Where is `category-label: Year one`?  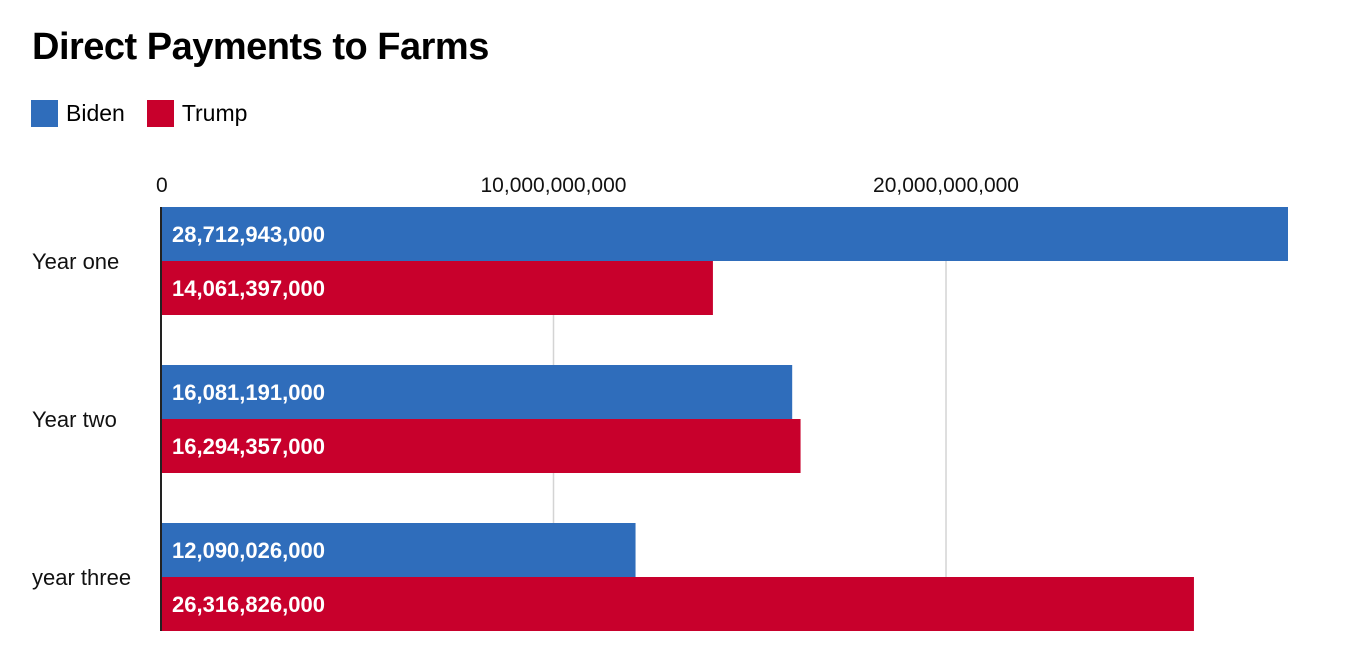 category-label: Year one is located at coordinates (75, 261).